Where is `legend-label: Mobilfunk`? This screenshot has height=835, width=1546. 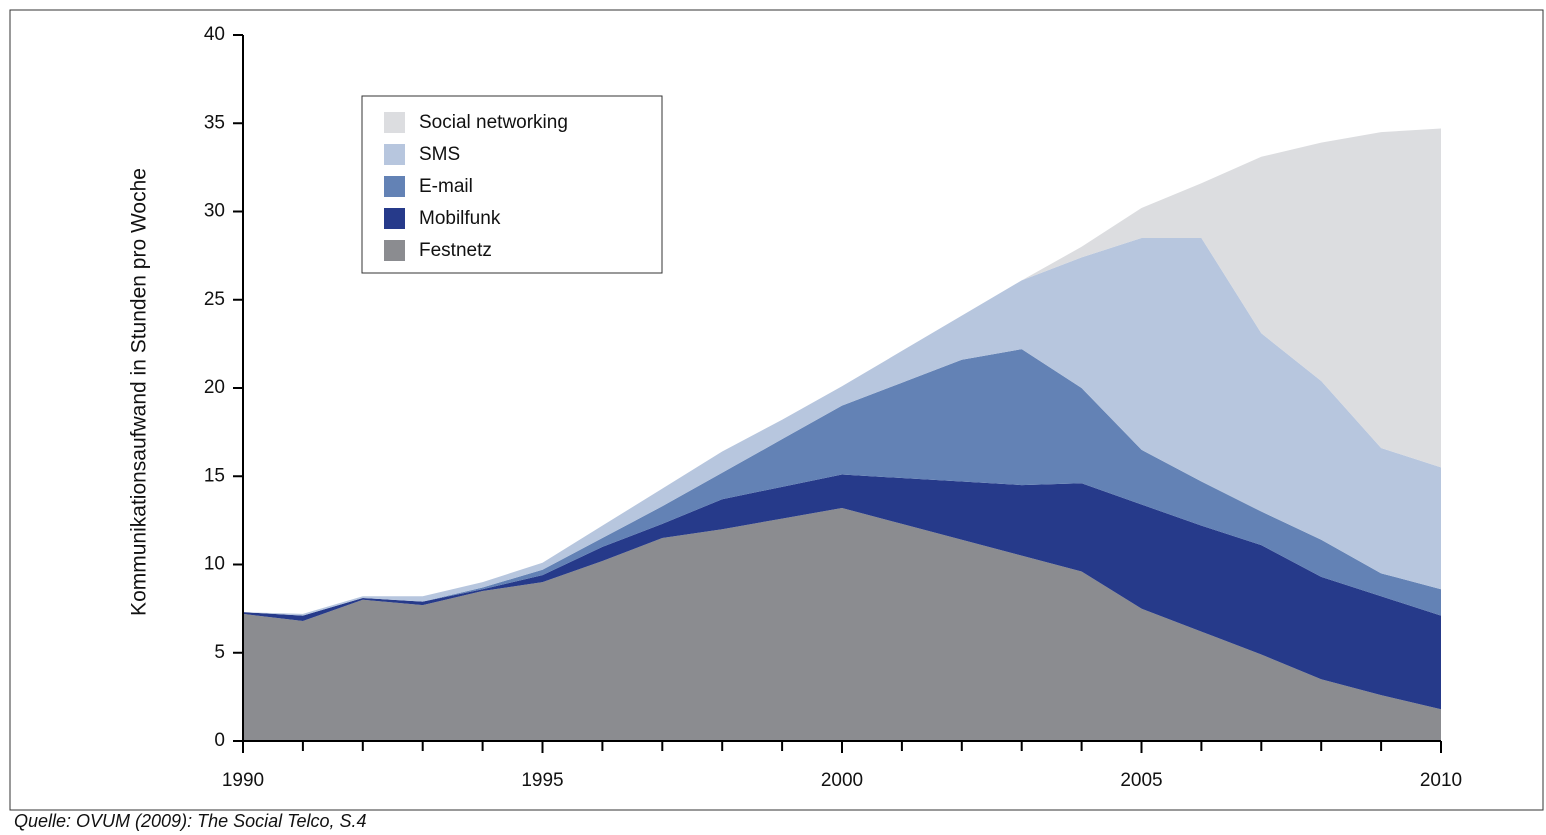
legend-label: Mobilfunk is located at coordinates (460, 218).